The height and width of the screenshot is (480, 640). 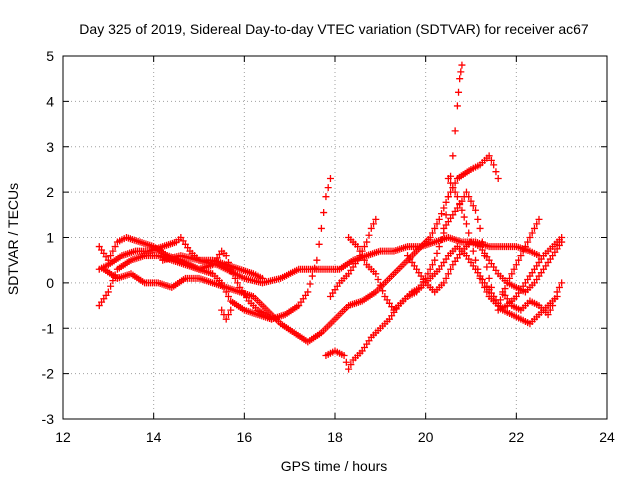 I want to click on y-axis-label: SDTVAR / TECUs, so click(x=13, y=239).